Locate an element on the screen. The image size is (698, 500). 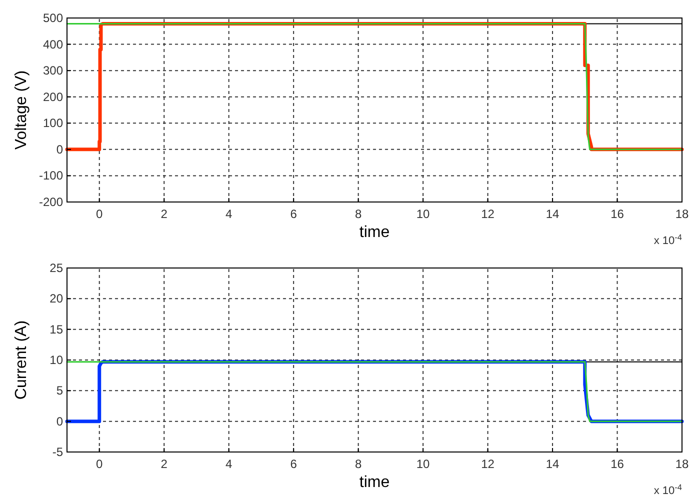
y-tick-label: -5 is located at coordinates (58, 452).